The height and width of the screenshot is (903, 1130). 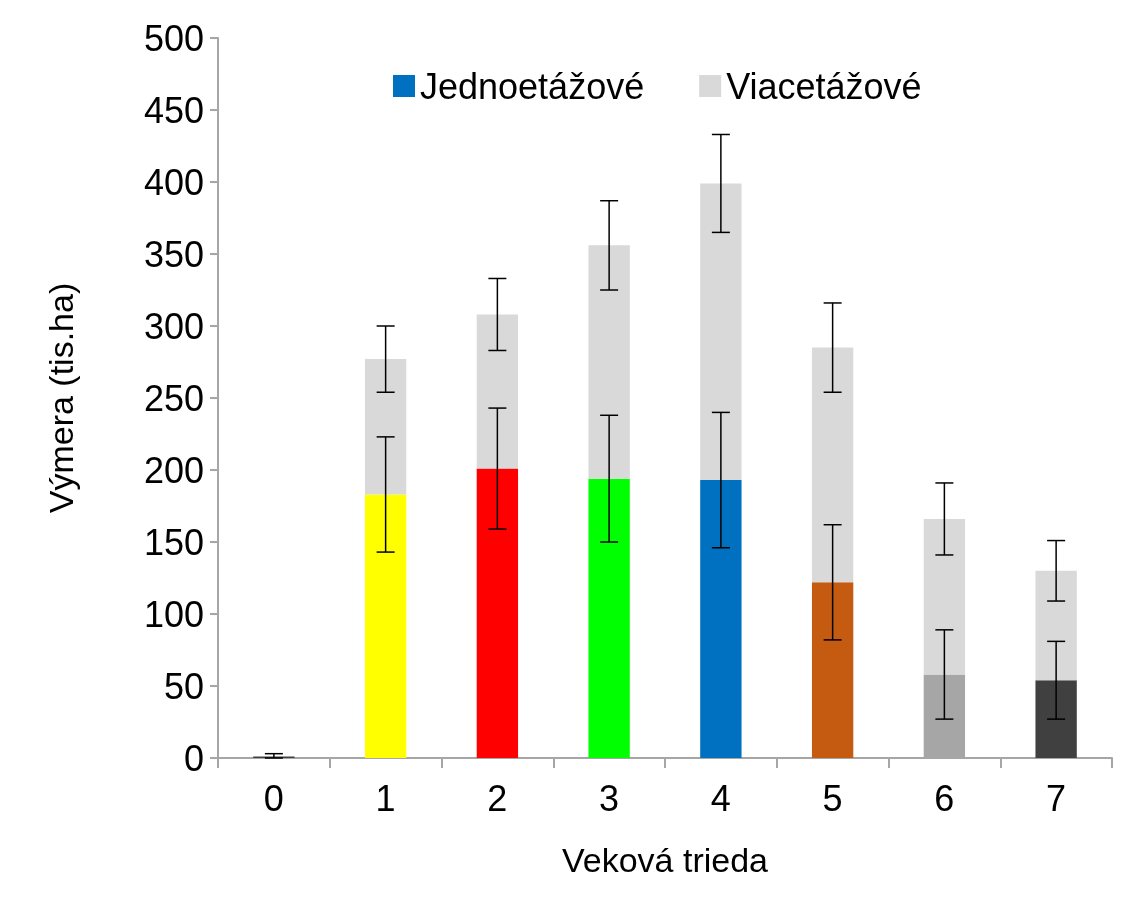 I want to click on y-tick-label: 300, so click(x=173, y=326).